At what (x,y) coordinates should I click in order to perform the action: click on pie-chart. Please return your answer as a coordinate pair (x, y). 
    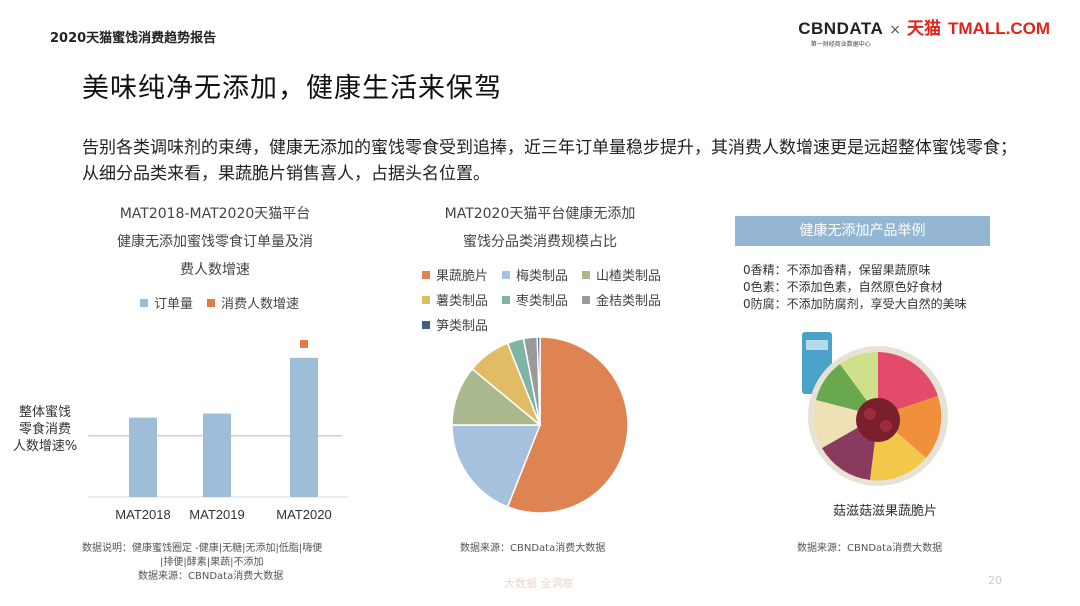
    Looking at the image, I should click on (540, 425).